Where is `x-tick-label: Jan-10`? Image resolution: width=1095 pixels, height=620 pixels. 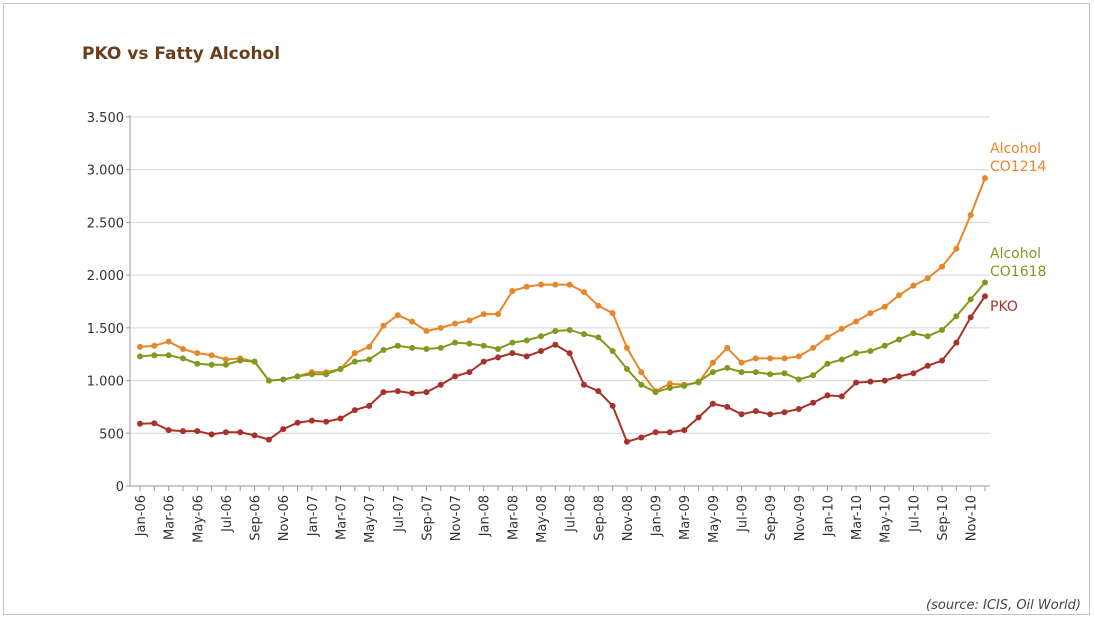 x-tick-label: Jan-10 is located at coordinates (828, 516).